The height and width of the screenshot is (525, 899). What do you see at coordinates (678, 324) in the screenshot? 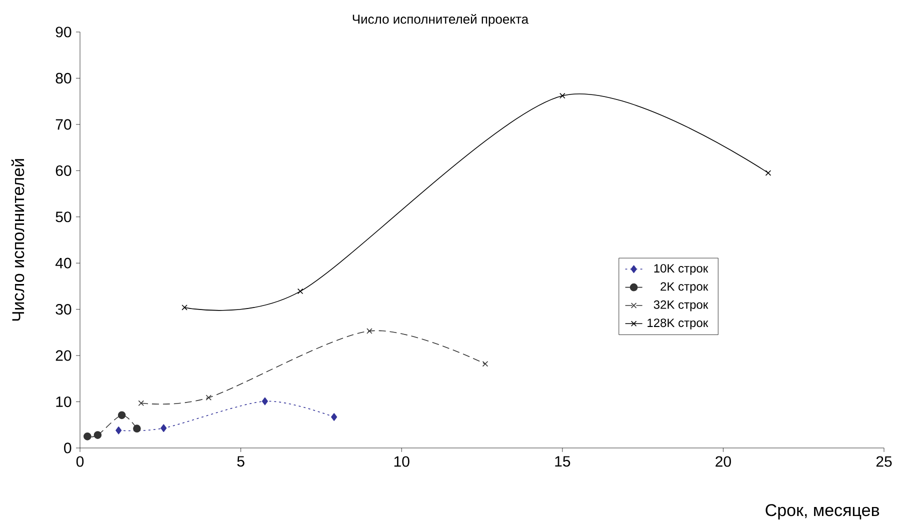
I see `legend-label: 128K строк` at bounding box center [678, 324].